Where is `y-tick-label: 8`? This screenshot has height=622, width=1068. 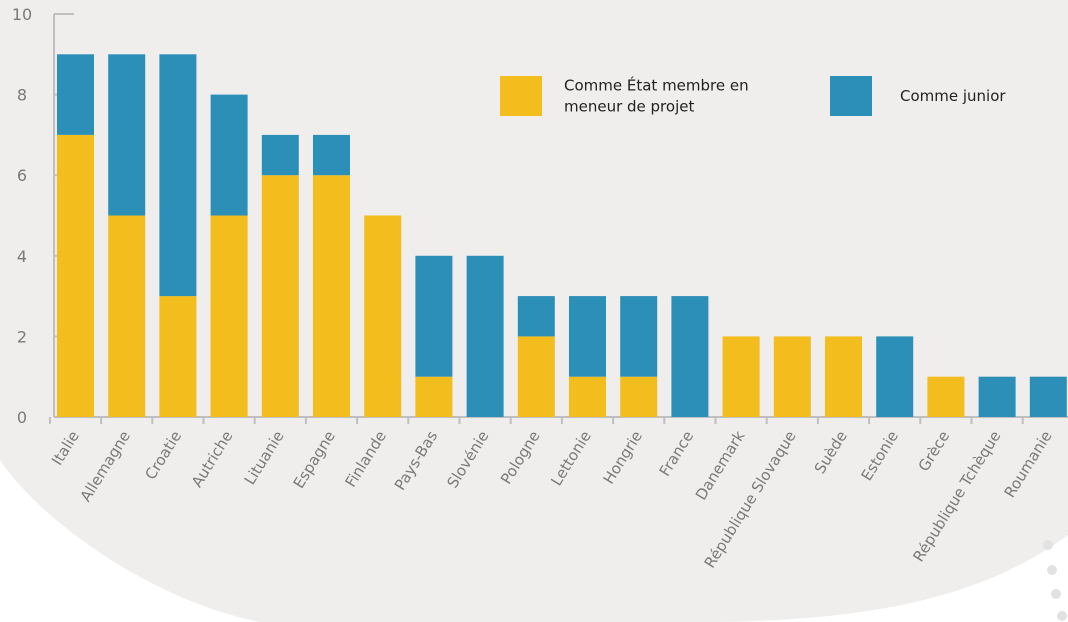
y-tick-label: 8 is located at coordinates (22, 95).